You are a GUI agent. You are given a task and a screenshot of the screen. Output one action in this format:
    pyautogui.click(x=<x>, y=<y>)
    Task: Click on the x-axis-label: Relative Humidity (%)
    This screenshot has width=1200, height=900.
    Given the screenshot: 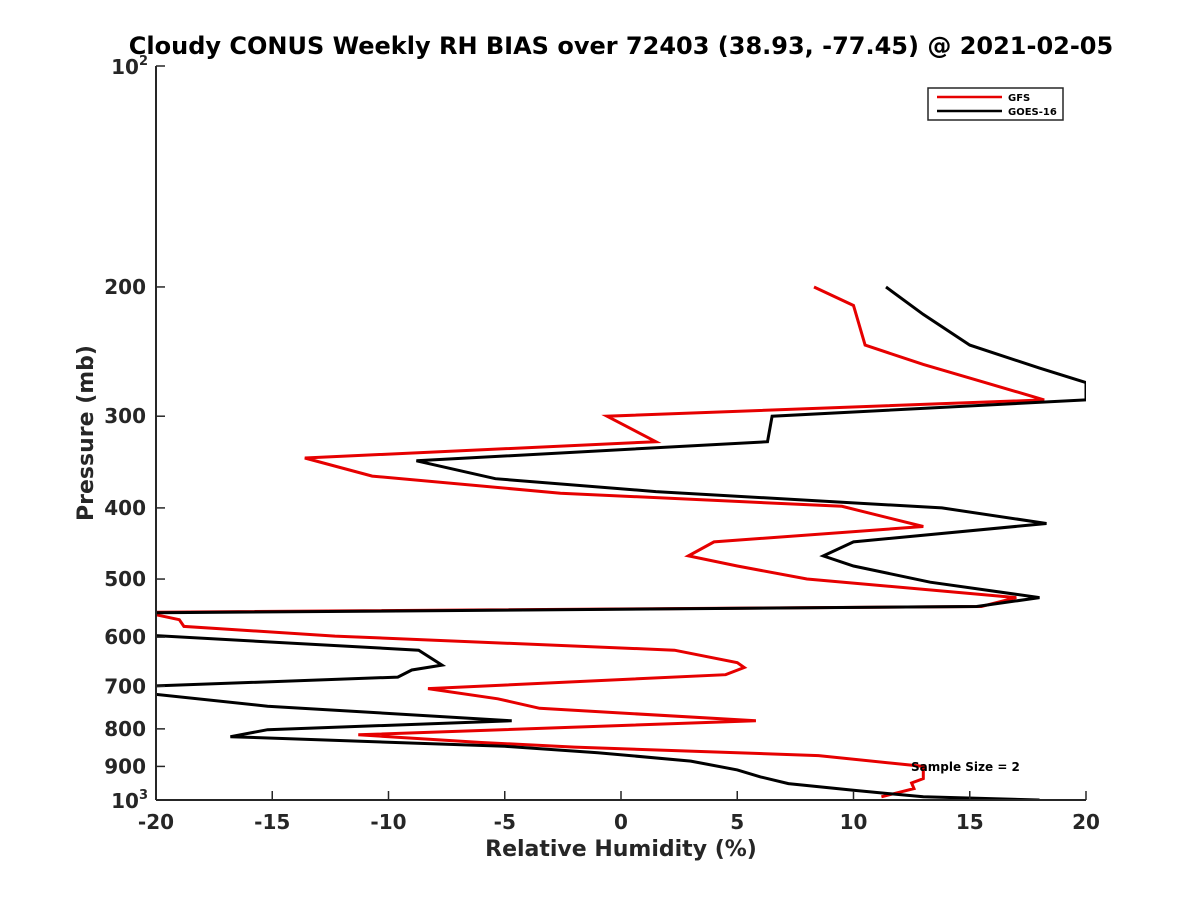 What is the action you would take?
    pyautogui.click(x=621, y=849)
    